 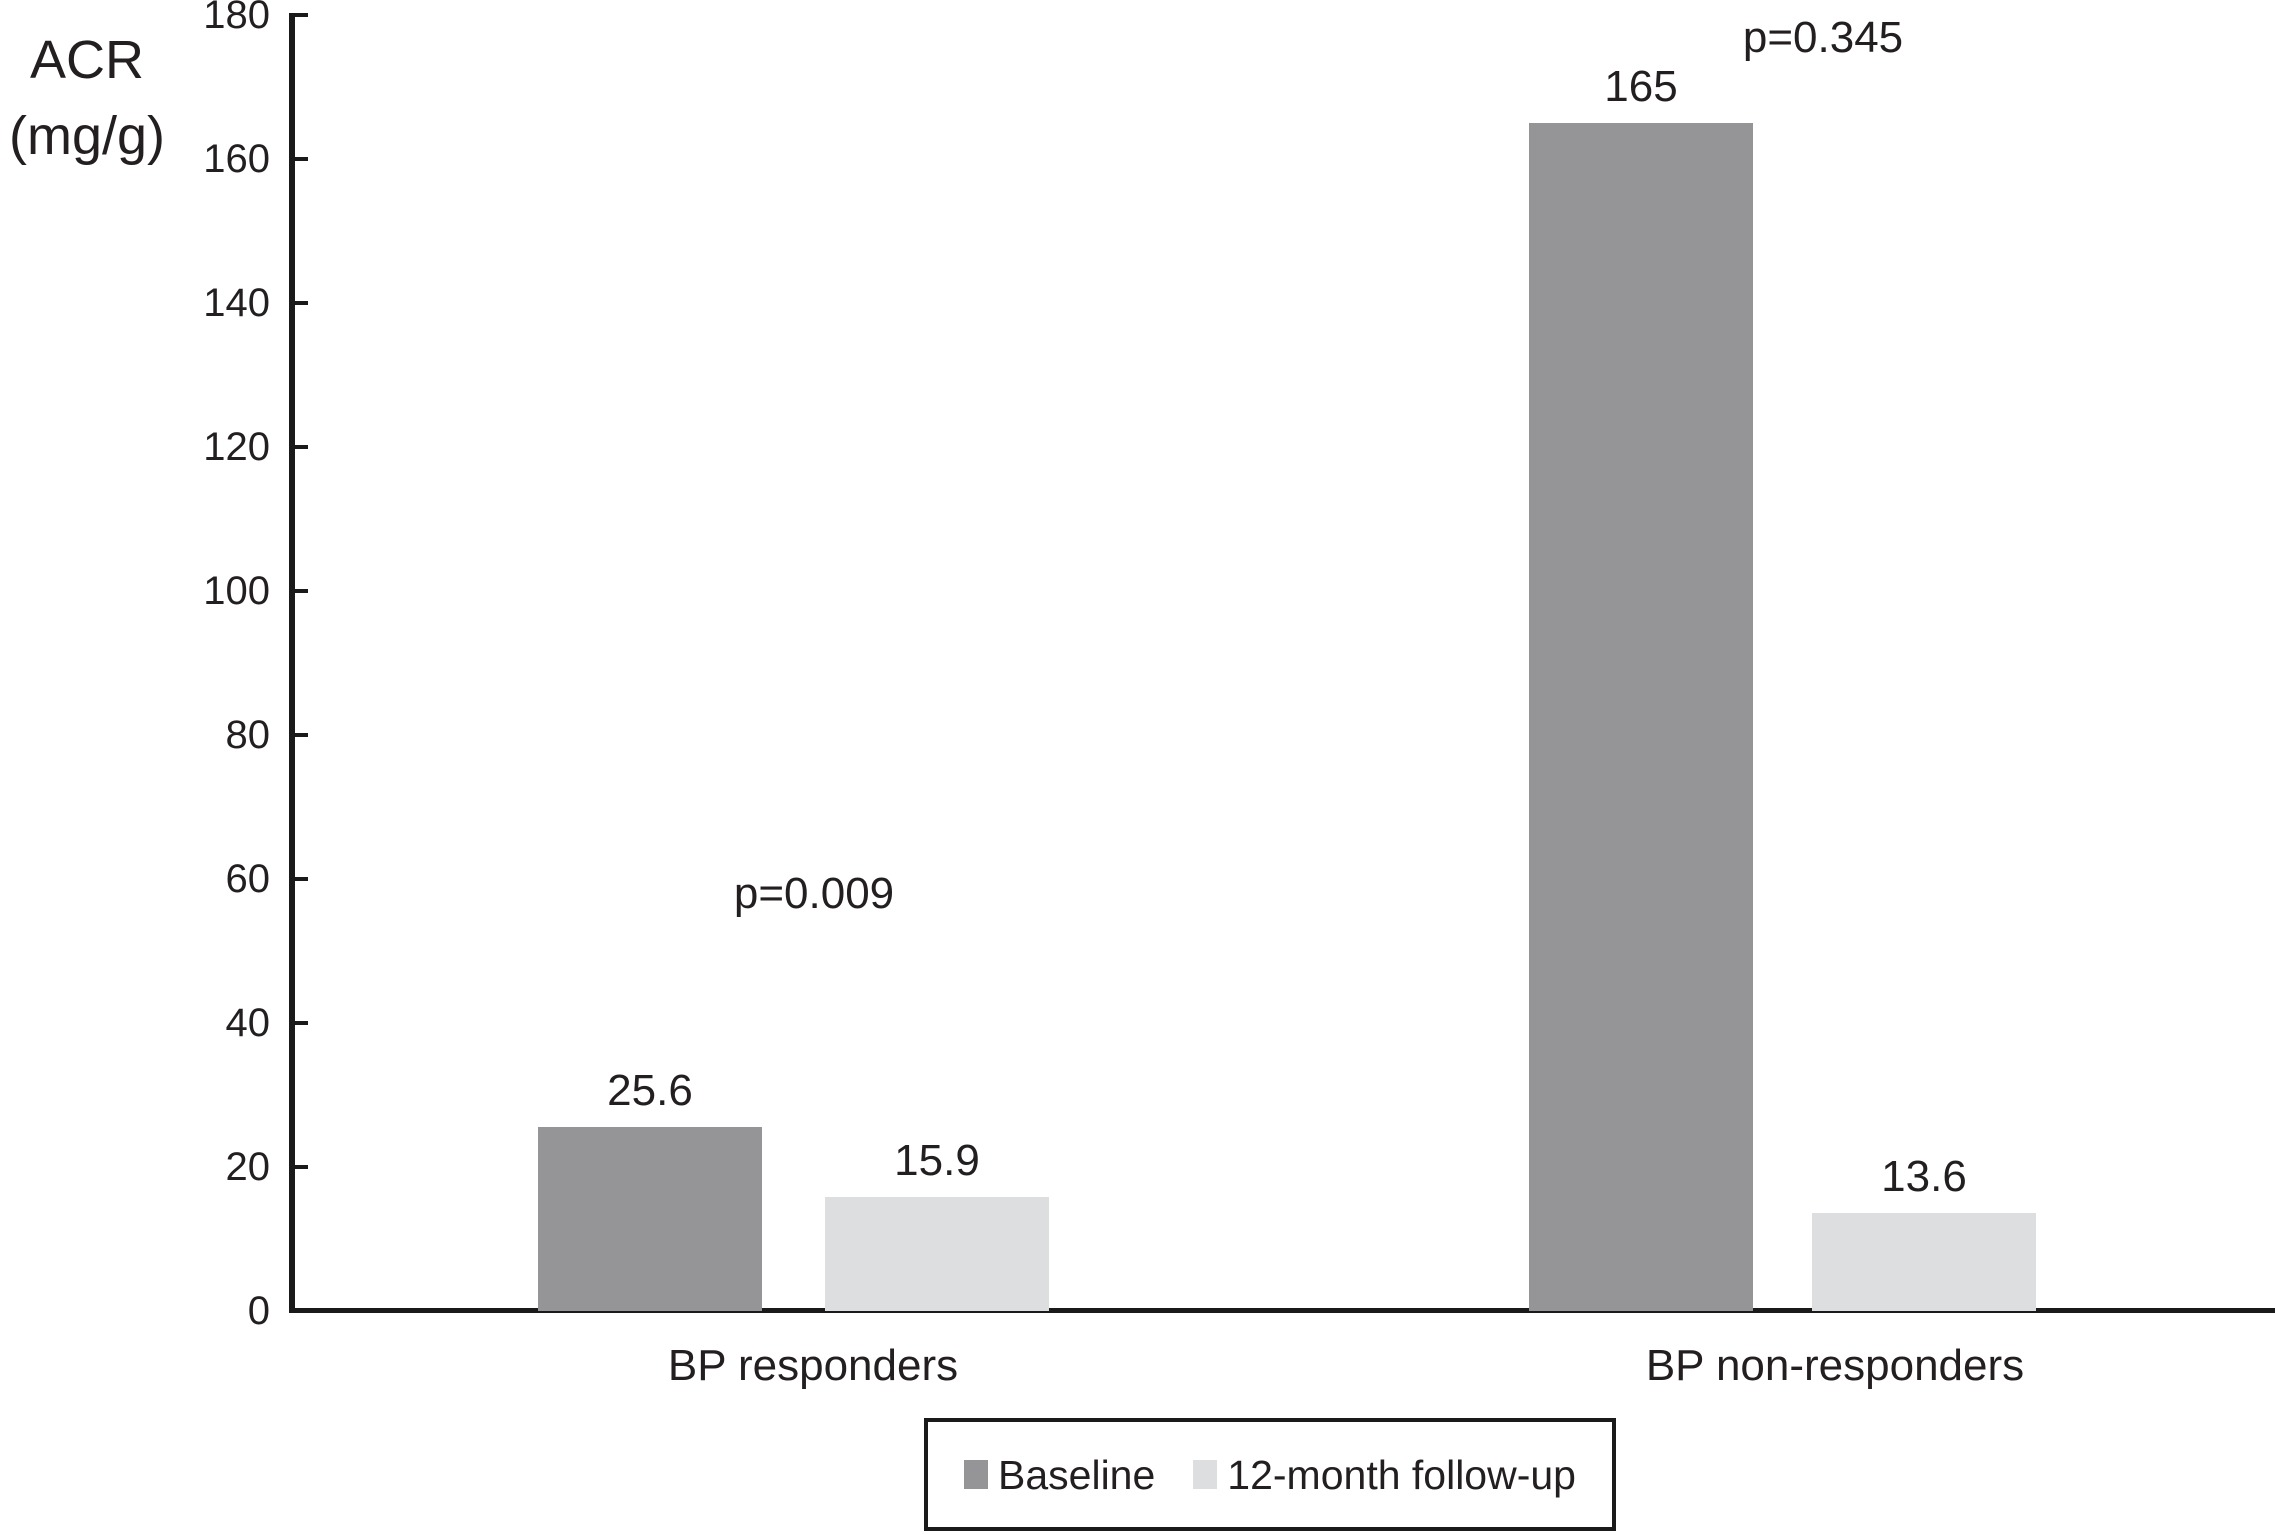 I want to click on y-axis-title-line1: ACR, so click(x=86, y=60).